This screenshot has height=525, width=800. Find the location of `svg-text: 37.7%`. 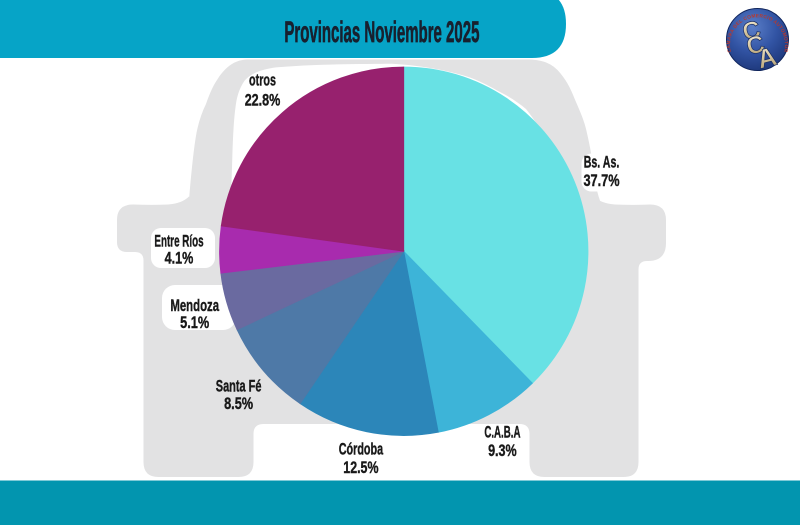

svg-text: 37.7% is located at coordinates (601, 180).